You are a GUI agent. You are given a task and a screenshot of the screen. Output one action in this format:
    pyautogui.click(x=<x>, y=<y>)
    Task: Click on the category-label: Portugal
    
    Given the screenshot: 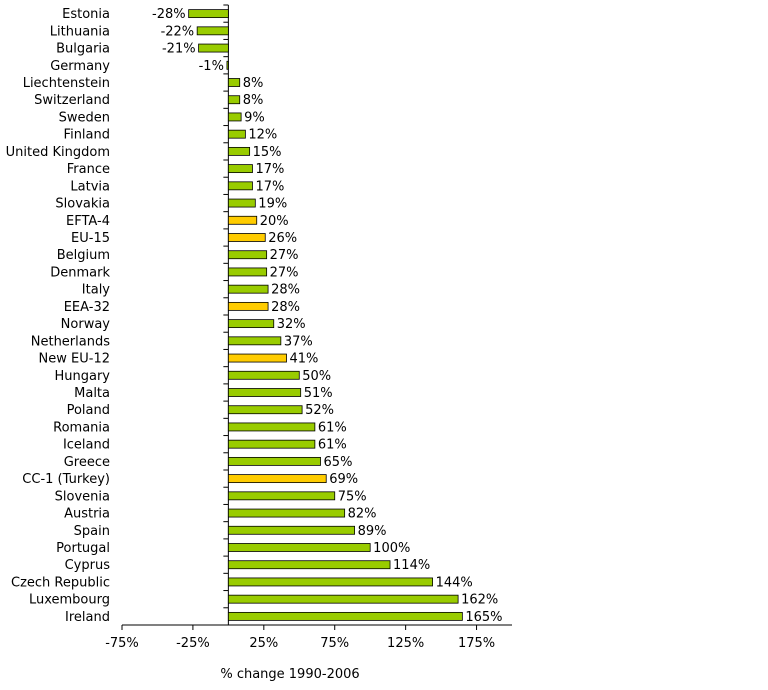 What is the action you would take?
    pyautogui.click(x=83, y=548)
    